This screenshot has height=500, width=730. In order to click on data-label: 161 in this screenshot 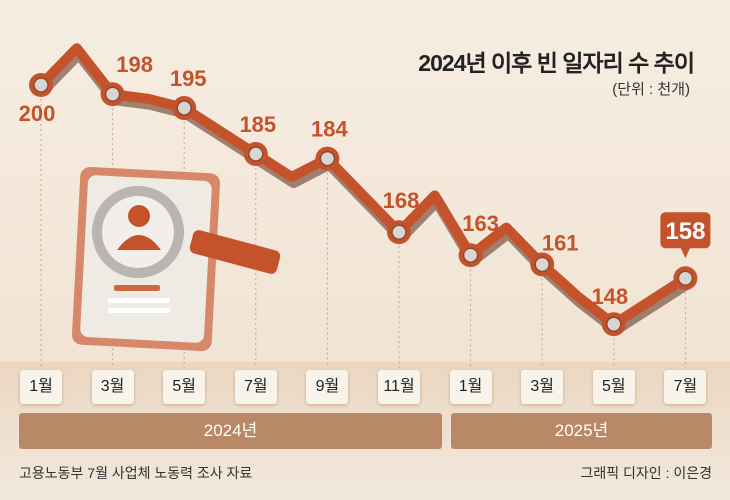, I will do `click(560, 242)`.